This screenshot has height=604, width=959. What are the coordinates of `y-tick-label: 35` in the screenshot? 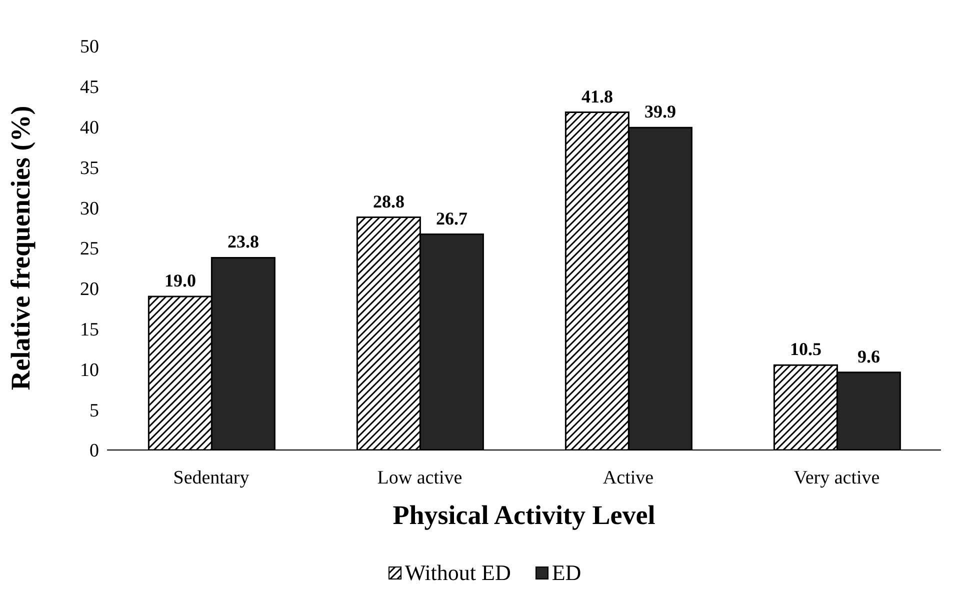 It's located at (89, 168).